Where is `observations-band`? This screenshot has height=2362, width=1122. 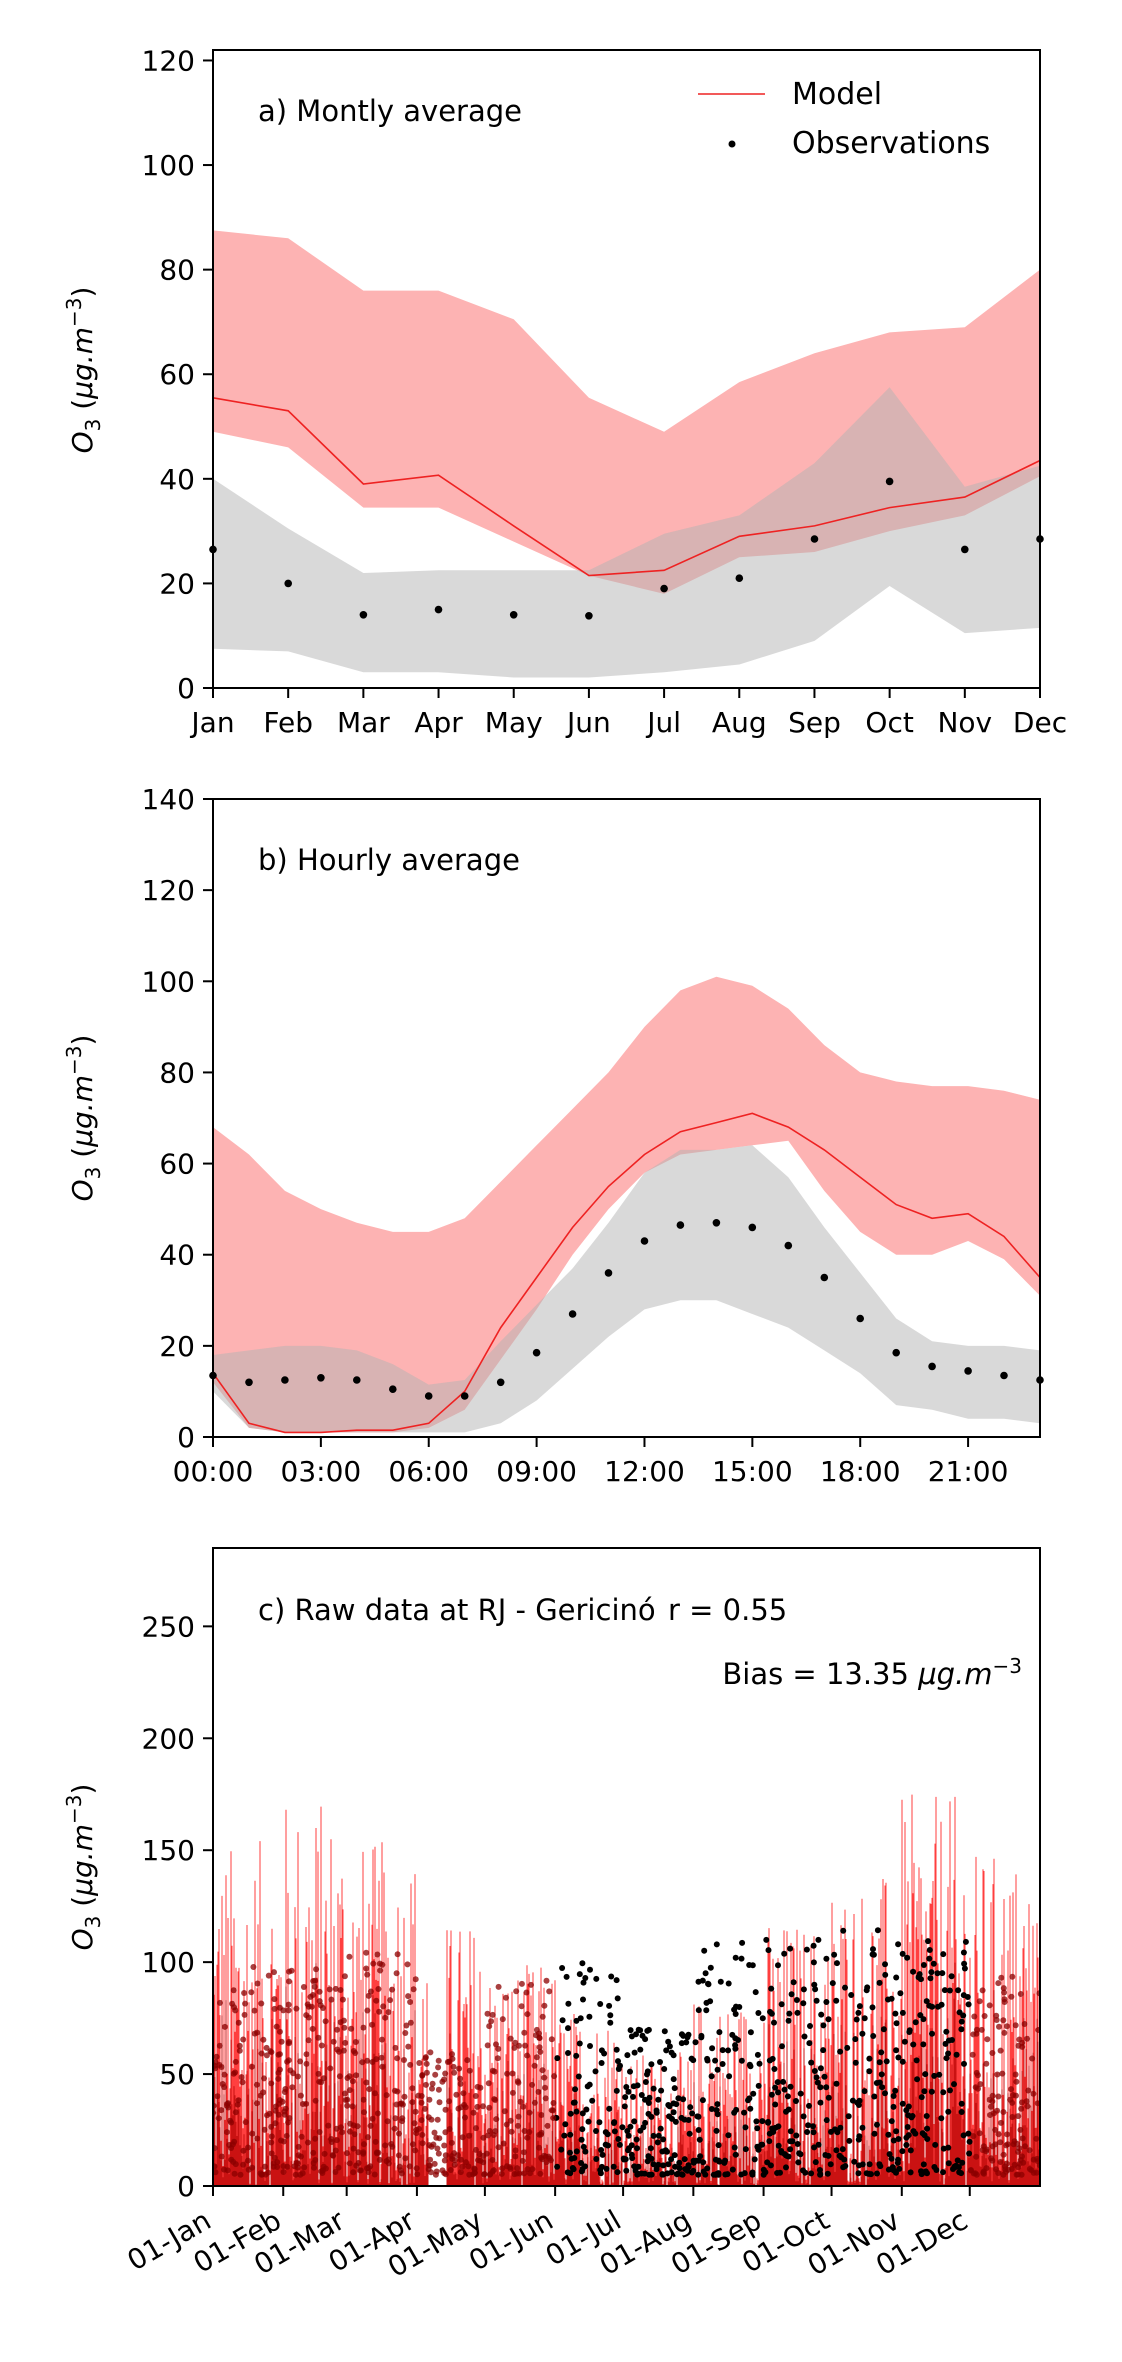 observations-band is located at coordinates (626, 532).